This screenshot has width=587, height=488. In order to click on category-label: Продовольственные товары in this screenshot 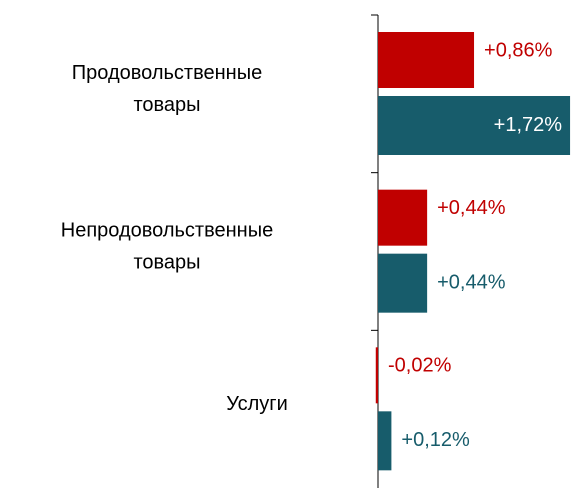, I will do `click(167, 89)`.